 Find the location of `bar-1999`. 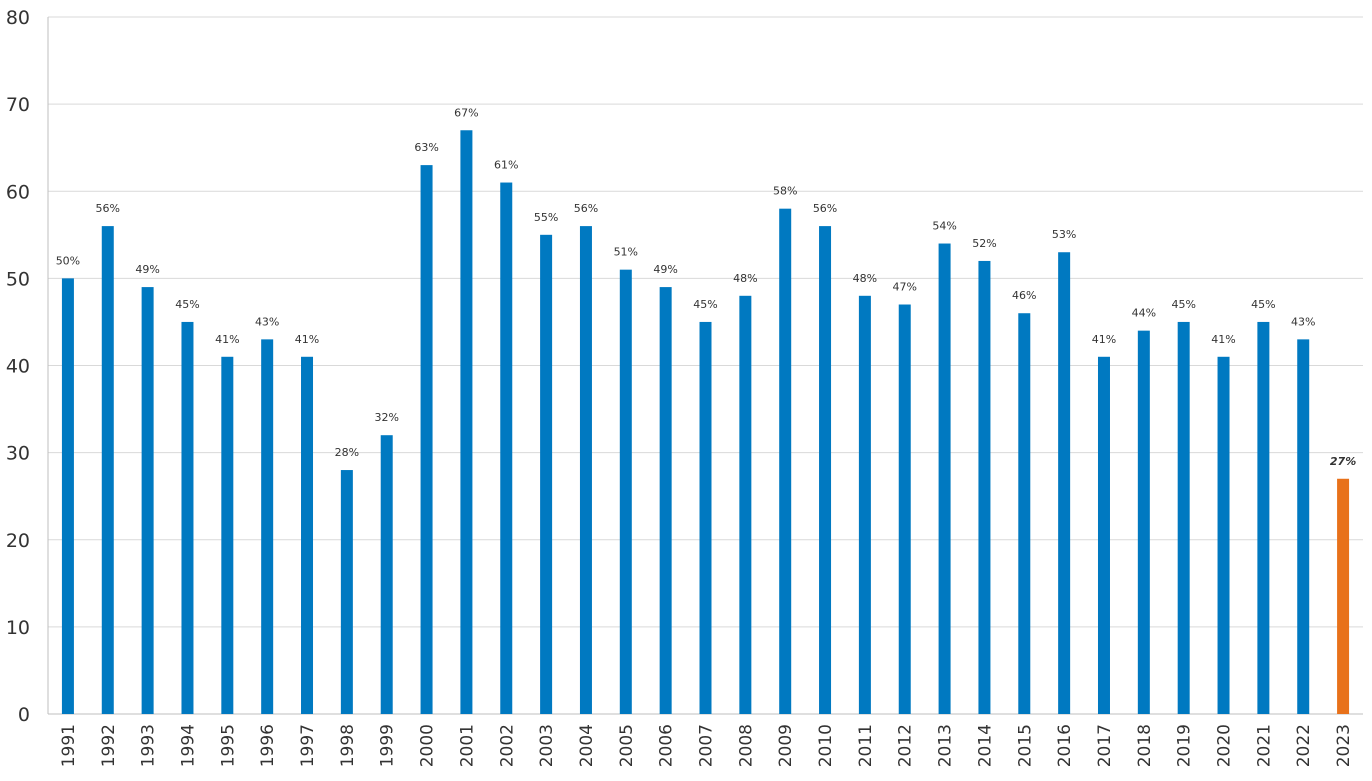

bar-1999 is located at coordinates (386, 574).